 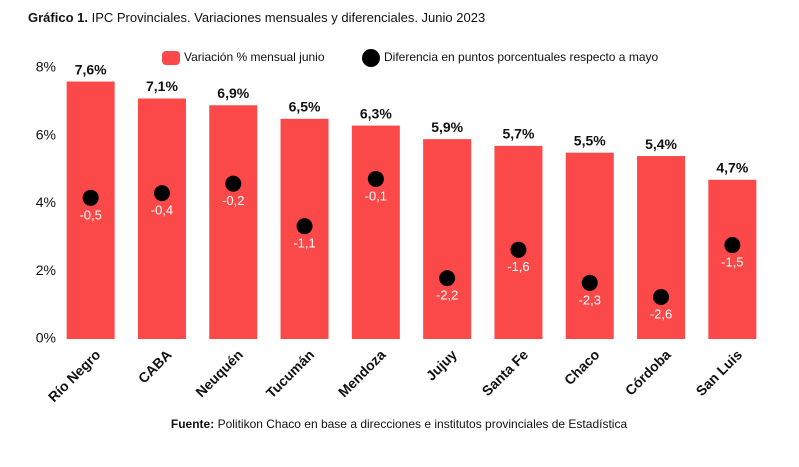 I want to click on dot-value-label: -0,1, so click(x=376, y=195).